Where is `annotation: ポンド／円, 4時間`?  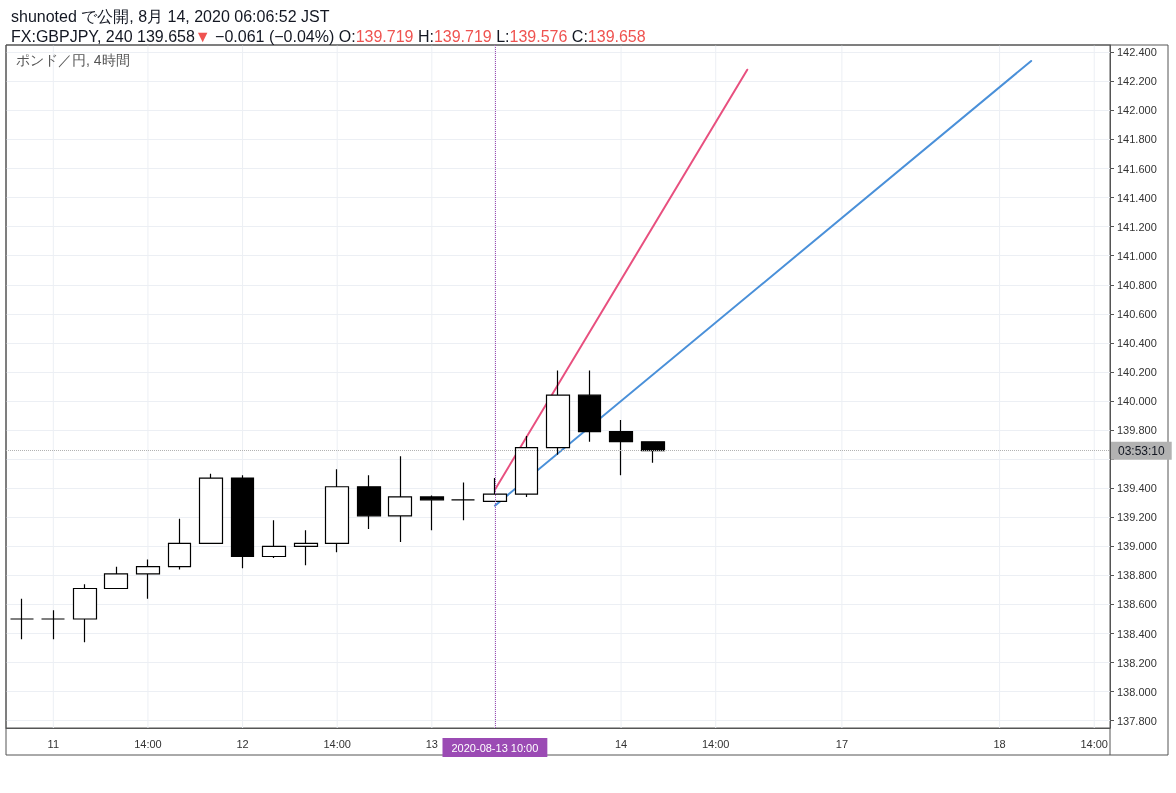
annotation: ポンド／円, 4時間 is located at coordinates (73, 60).